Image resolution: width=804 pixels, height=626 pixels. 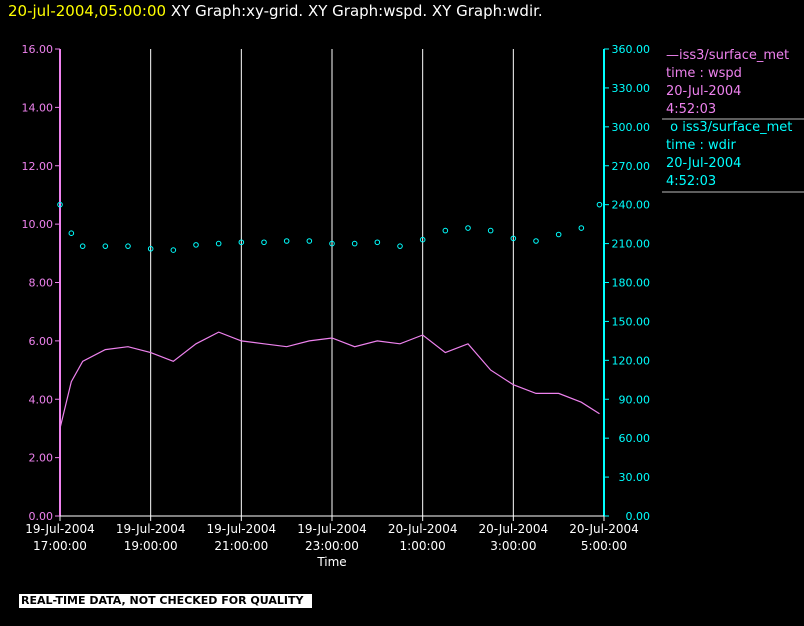 What do you see at coordinates (332, 546) in the screenshot?
I see `x-tick-label-time: 23:00:00` at bounding box center [332, 546].